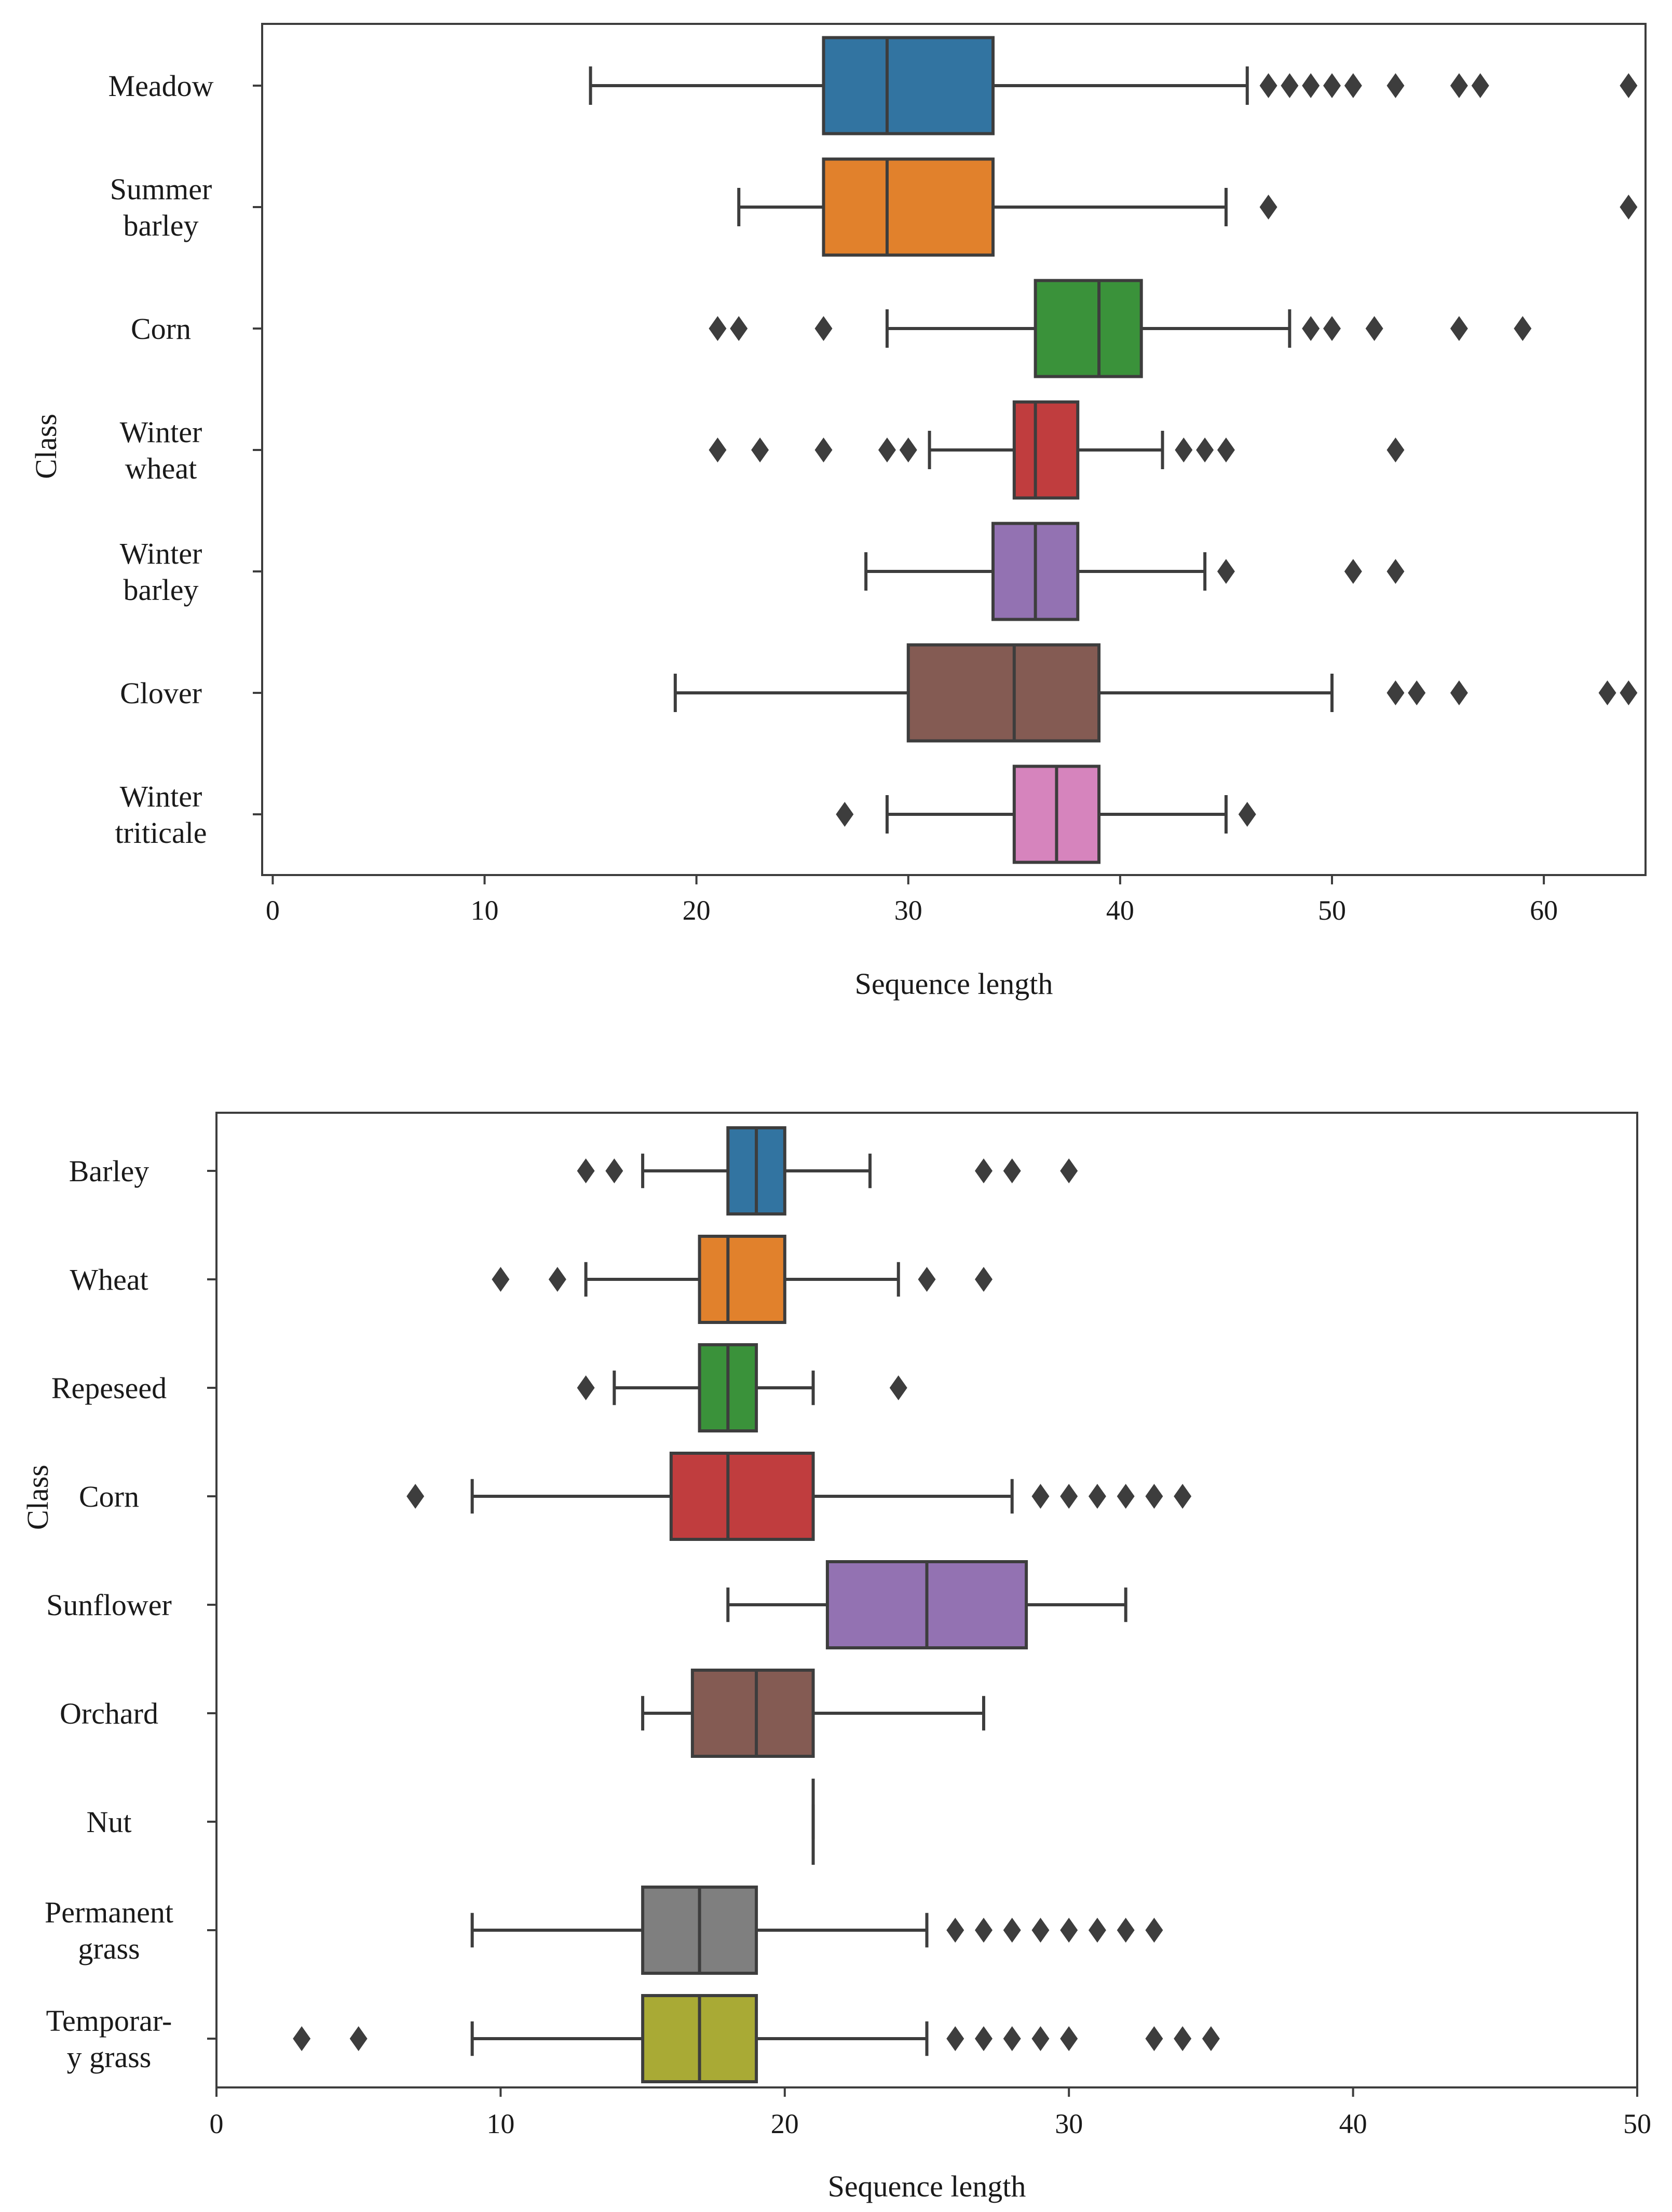 The width and height of the screenshot is (1672, 2212). What do you see at coordinates (586, 1604) in the screenshot?
I see `box-group: Sunflower` at bounding box center [586, 1604].